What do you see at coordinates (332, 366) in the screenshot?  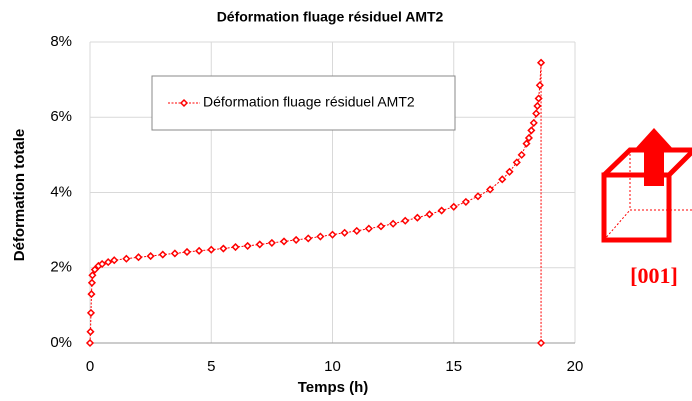 I see `x-tick-label: 10` at bounding box center [332, 366].